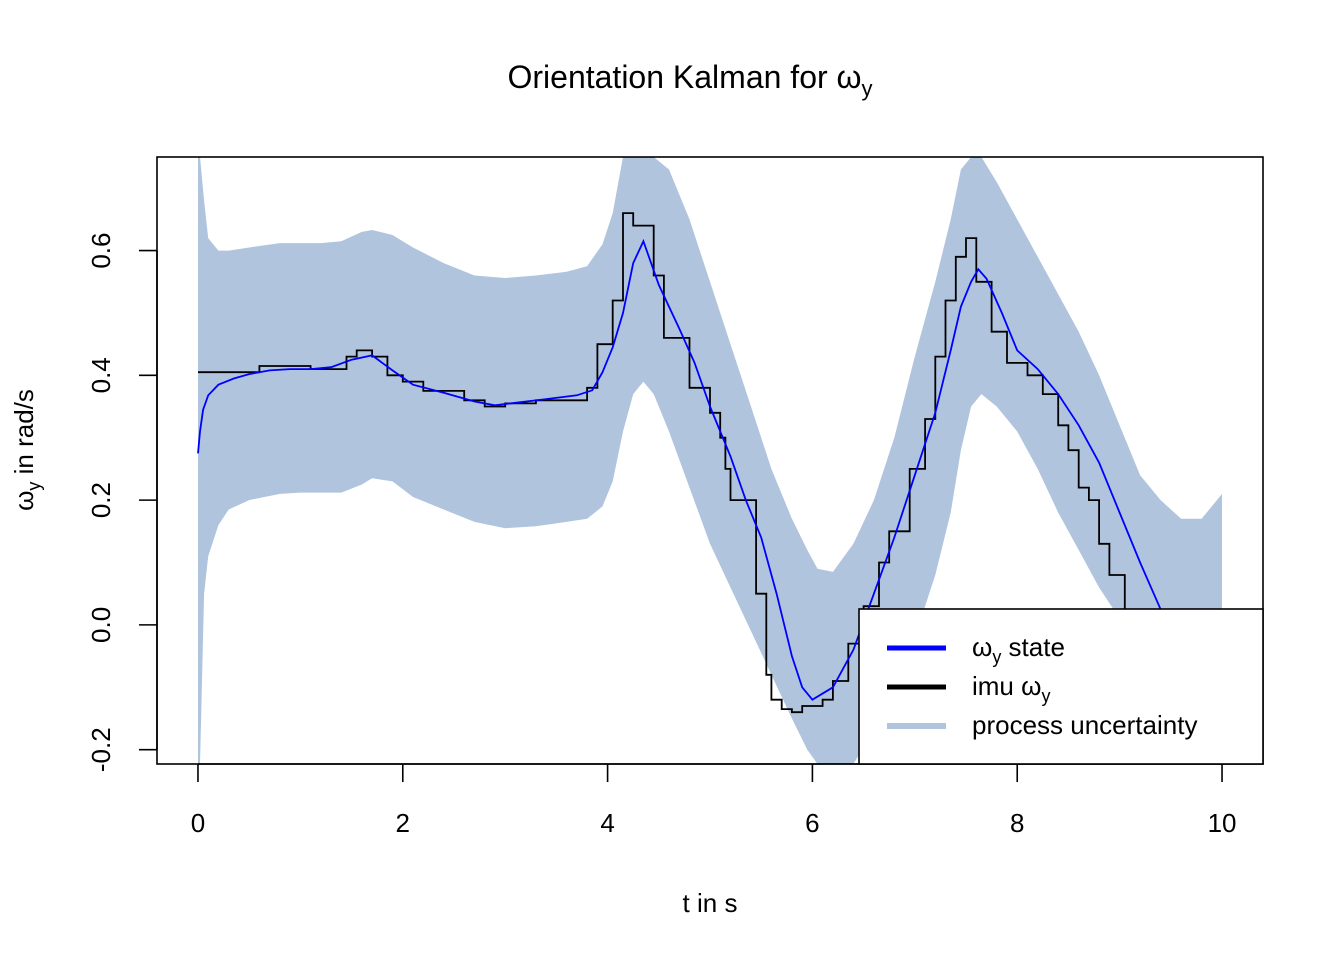 This screenshot has height=960, width=1344. I want to click on legend-label-imu: imu ωy, so click(1011, 688).